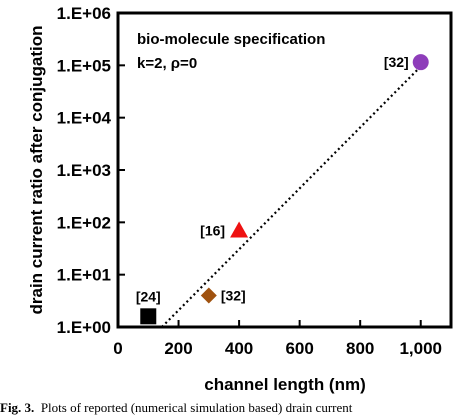  What do you see at coordinates (17, 408) in the screenshot?
I see `caption-label: Fig. 3.` at bounding box center [17, 408].